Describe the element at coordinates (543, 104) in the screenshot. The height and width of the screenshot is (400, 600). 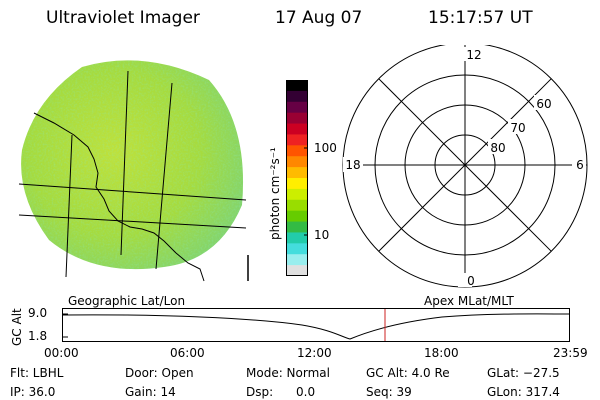
I see `mlat-label-60: 60` at that location.